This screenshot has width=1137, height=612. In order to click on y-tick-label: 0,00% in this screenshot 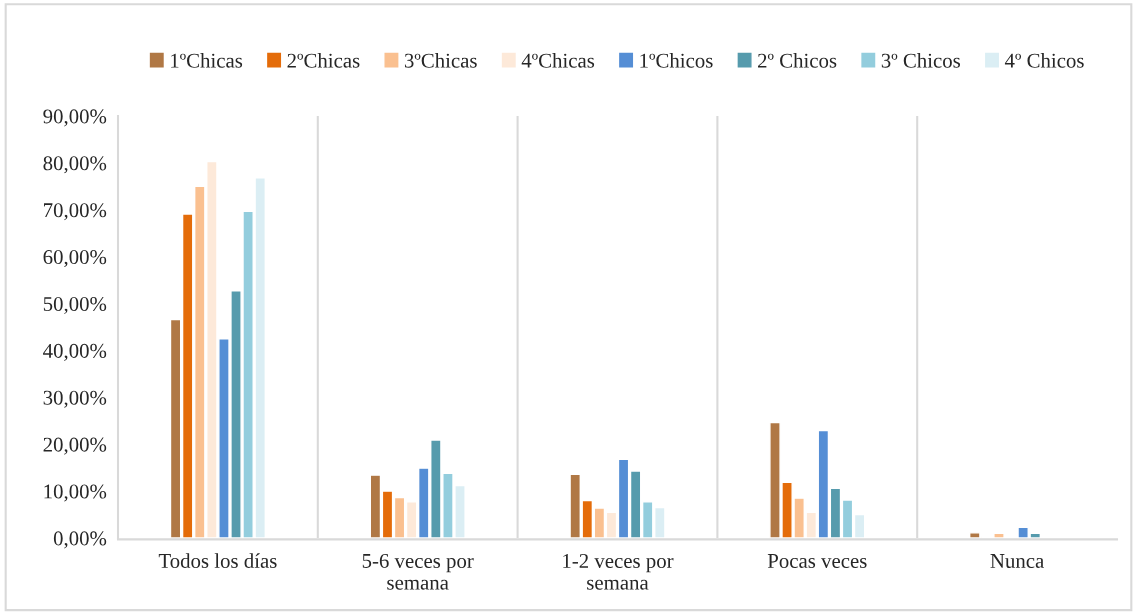, I will do `click(80, 540)`.